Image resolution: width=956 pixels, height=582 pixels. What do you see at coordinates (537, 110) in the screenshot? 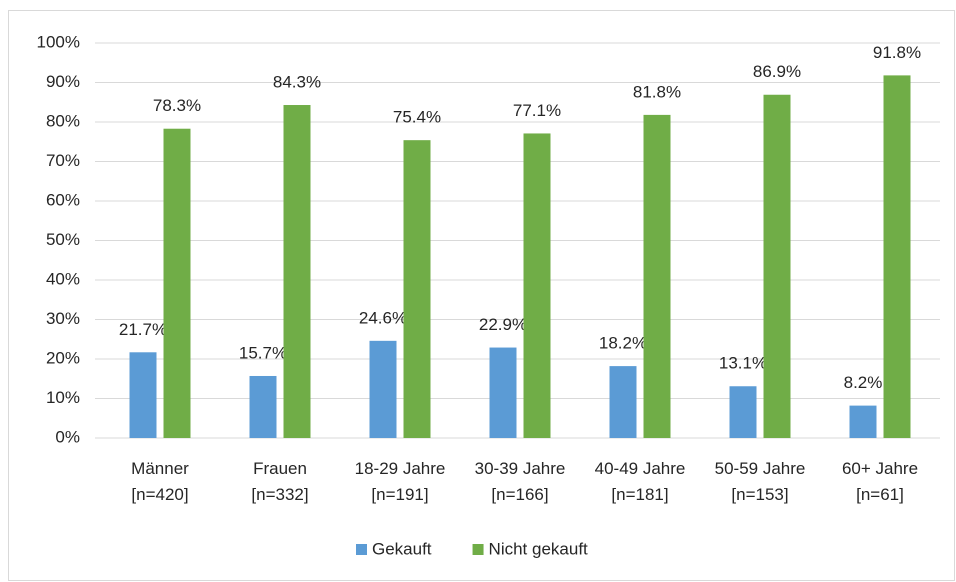
I see `data-label: 77.1%` at bounding box center [537, 110].